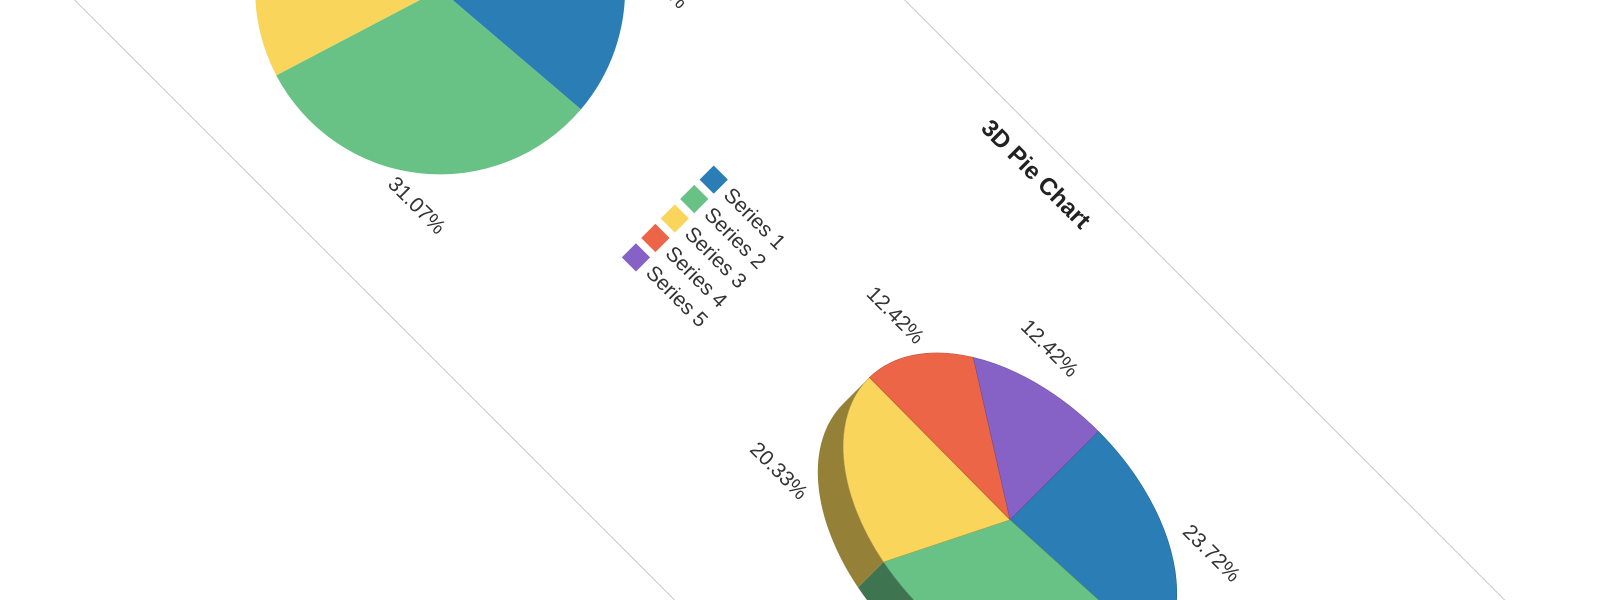  I want to click on slice-label: 20.33%, so click(778, 471).